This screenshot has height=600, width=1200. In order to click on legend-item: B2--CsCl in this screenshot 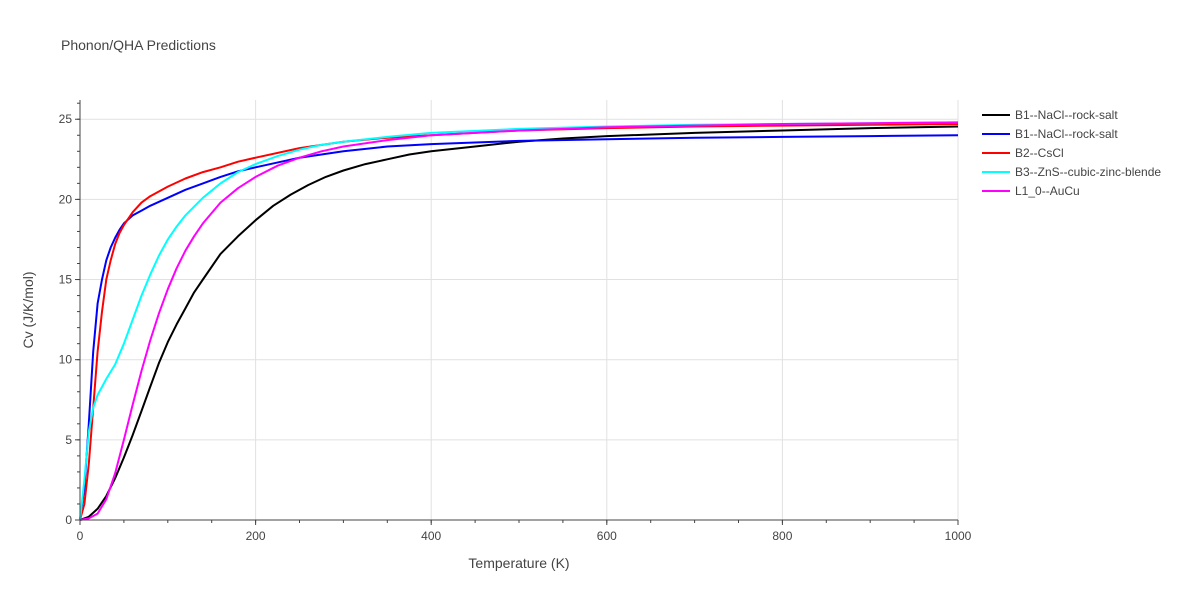, I will do `click(1023, 153)`.